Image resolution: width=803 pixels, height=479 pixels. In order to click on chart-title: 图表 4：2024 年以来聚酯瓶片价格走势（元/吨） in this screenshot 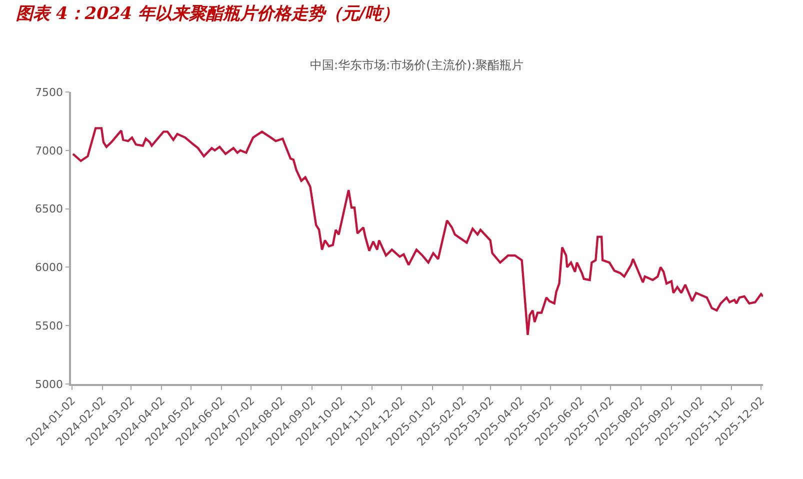, I will do `click(208, 14)`.